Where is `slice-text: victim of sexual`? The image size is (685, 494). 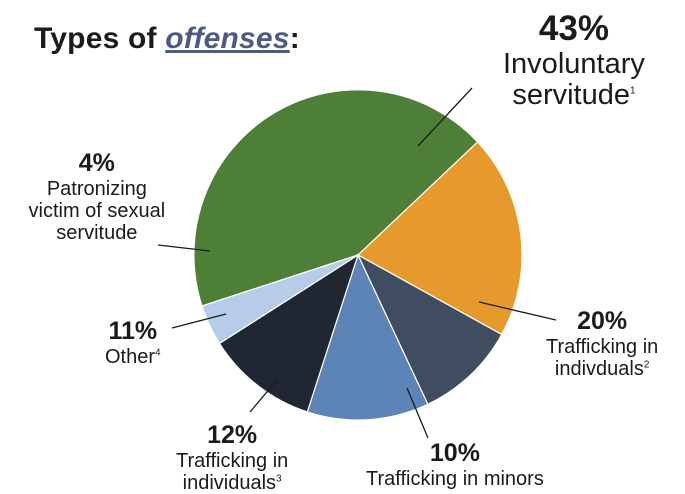 slice-text: victim of sexual is located at coordinates (97, 210).